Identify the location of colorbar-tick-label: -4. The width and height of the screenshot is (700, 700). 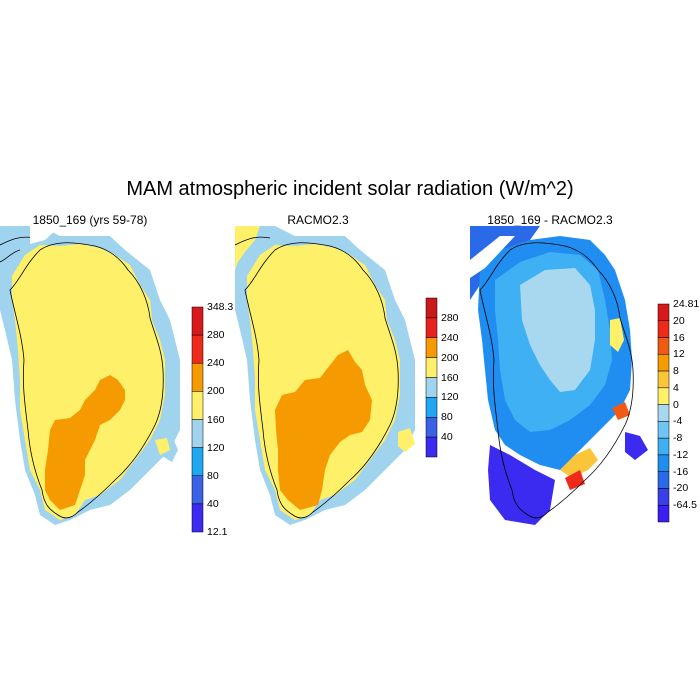
(678, 421).